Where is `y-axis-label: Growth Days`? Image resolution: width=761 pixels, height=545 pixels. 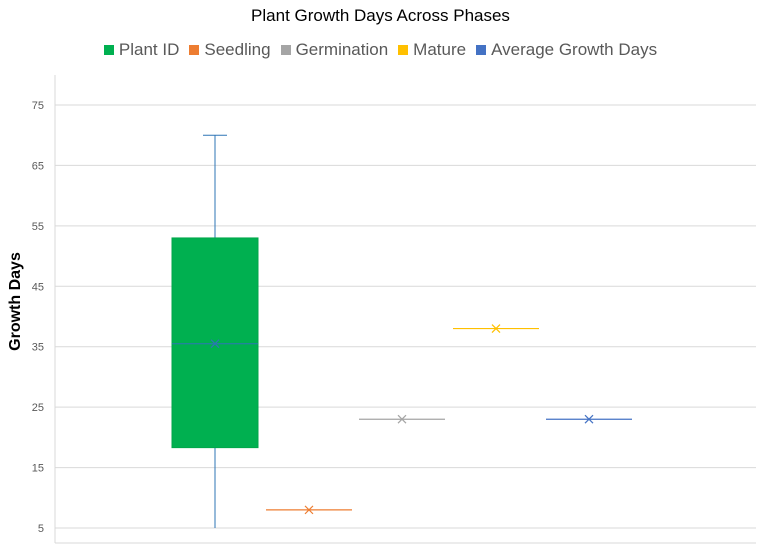 y-axis-label: Growth Days is located at coordinates (15, 301).